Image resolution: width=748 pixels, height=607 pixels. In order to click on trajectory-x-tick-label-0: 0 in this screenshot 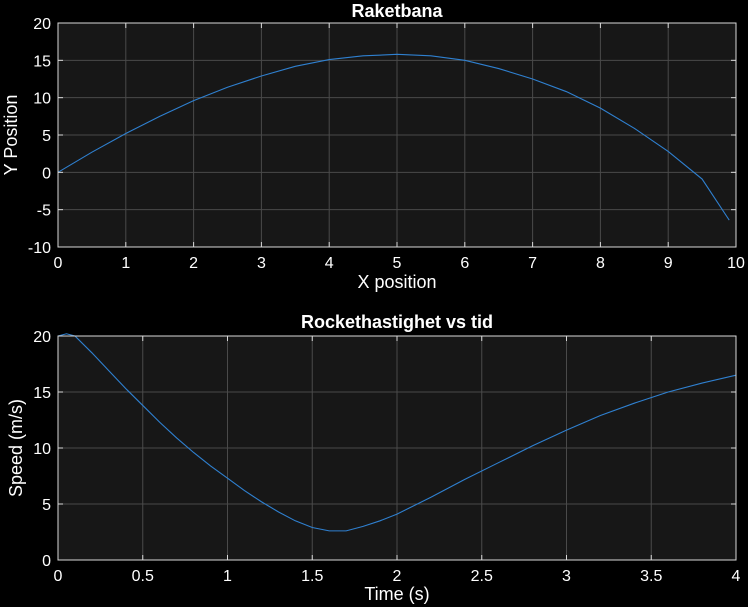, I will do `click(58, 263)`.